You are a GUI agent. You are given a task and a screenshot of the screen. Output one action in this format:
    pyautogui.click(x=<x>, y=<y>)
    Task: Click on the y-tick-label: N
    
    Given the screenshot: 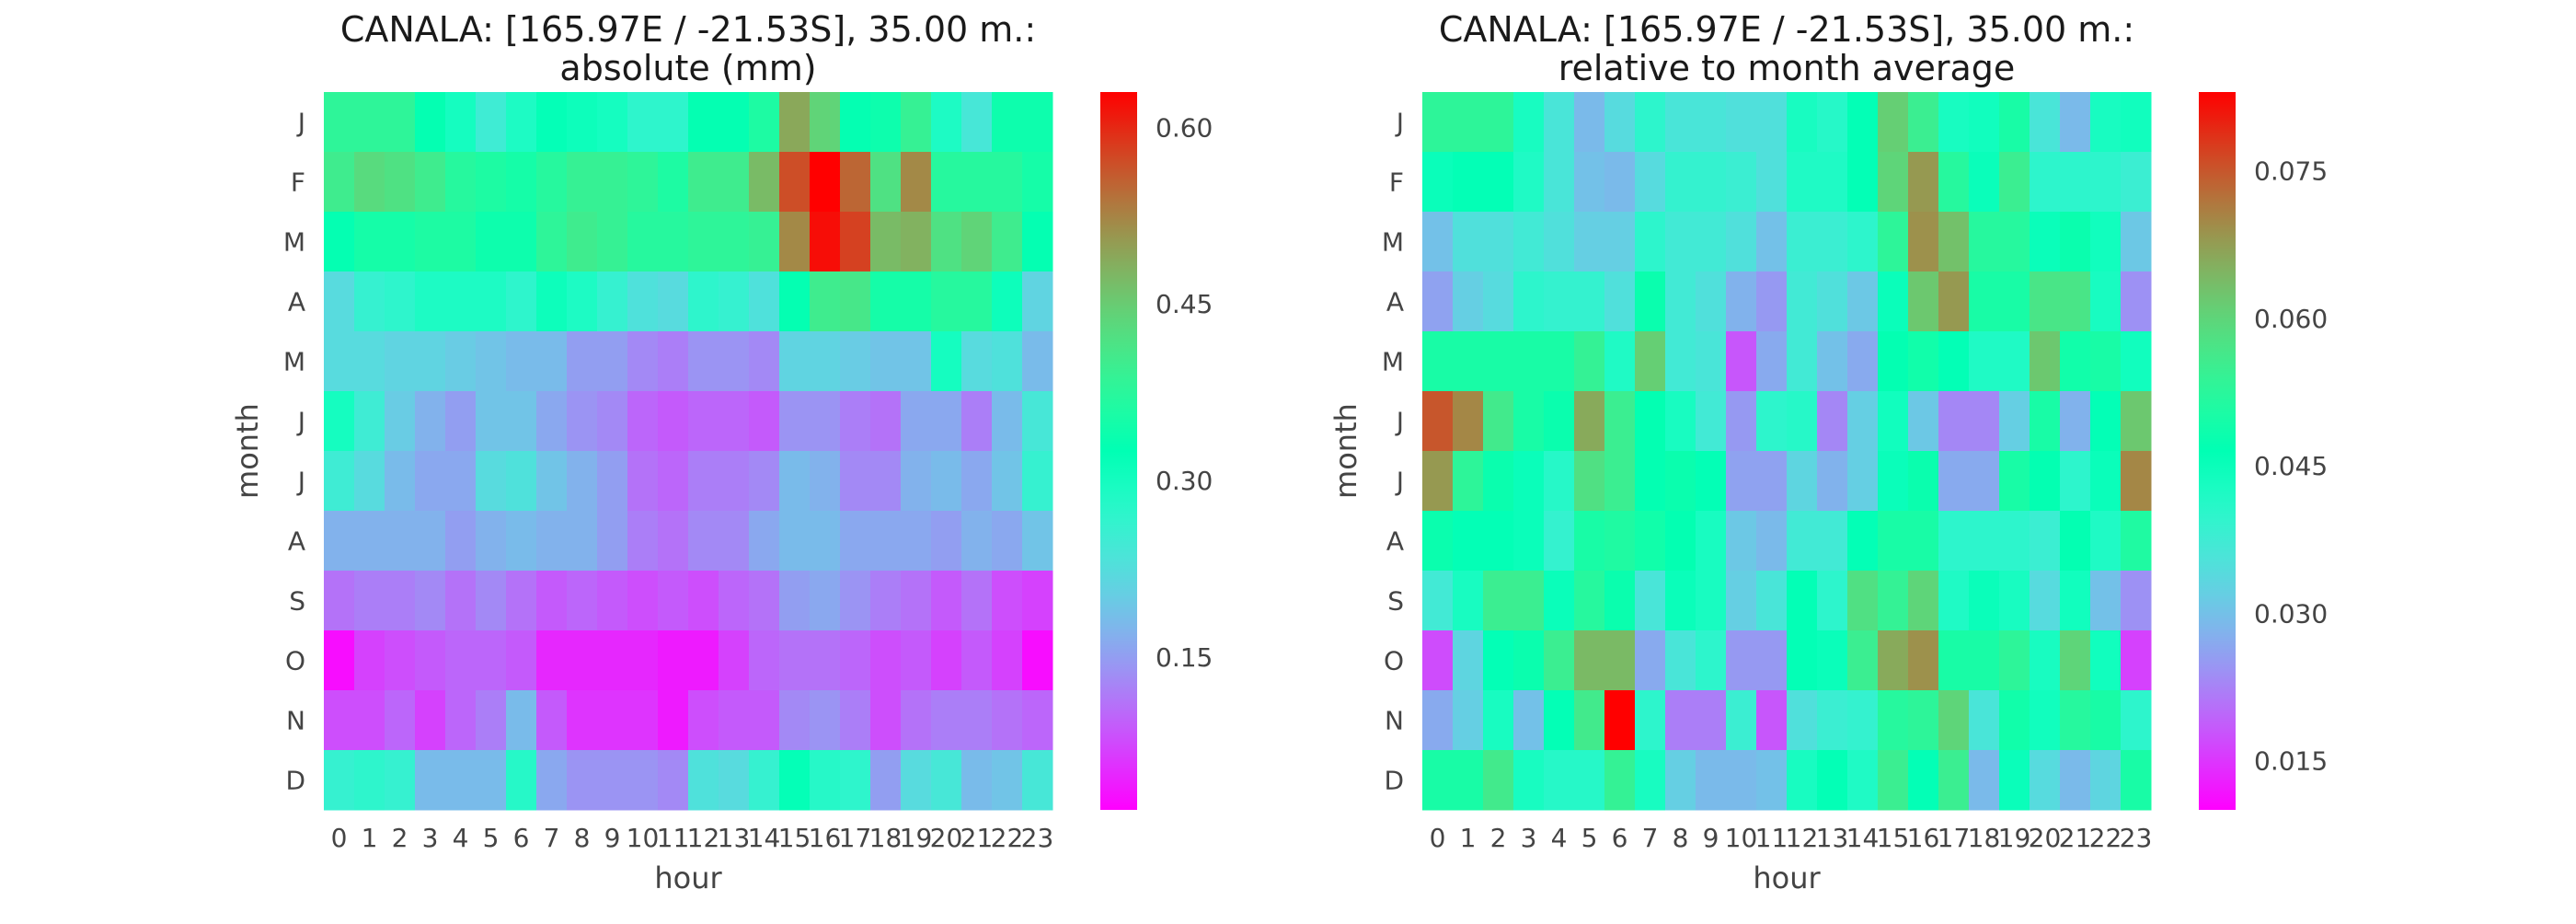 What is the action you would take?
    pyautogui.click(x=1394, y=721)
    